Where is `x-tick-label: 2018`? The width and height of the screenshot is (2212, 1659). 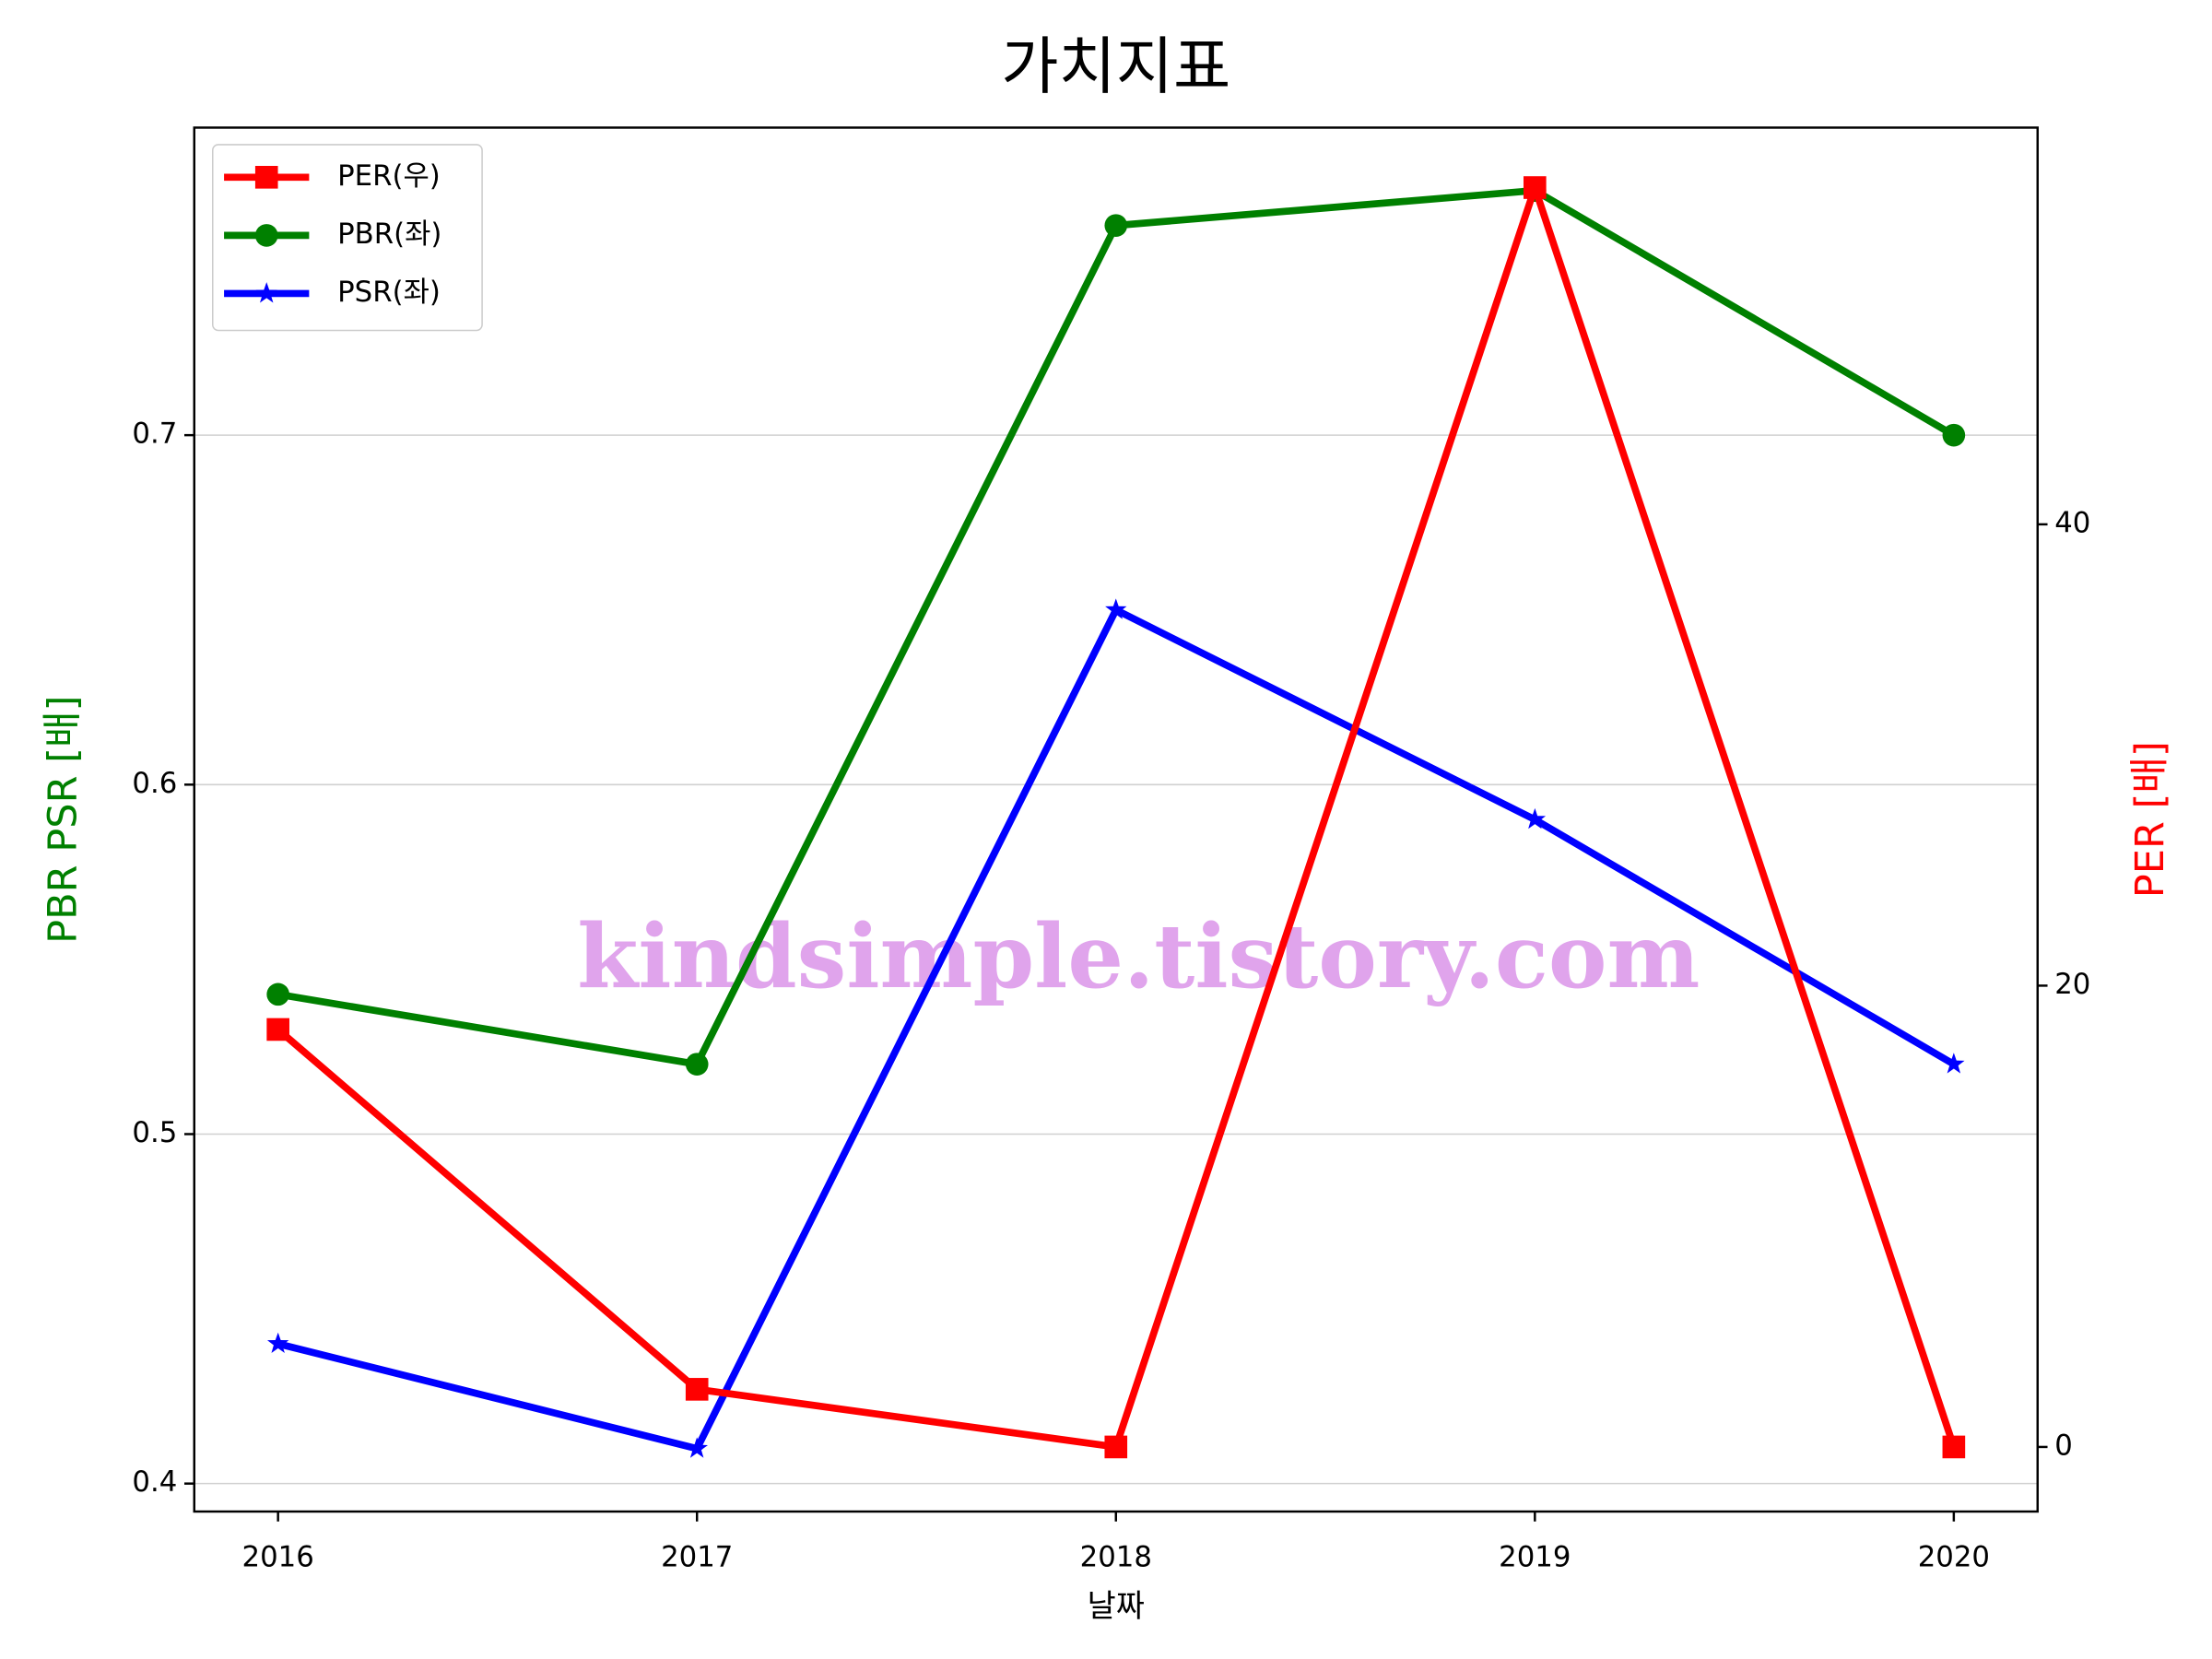
x-tick-label: 2018 is located at coordinates (1116, 1556).